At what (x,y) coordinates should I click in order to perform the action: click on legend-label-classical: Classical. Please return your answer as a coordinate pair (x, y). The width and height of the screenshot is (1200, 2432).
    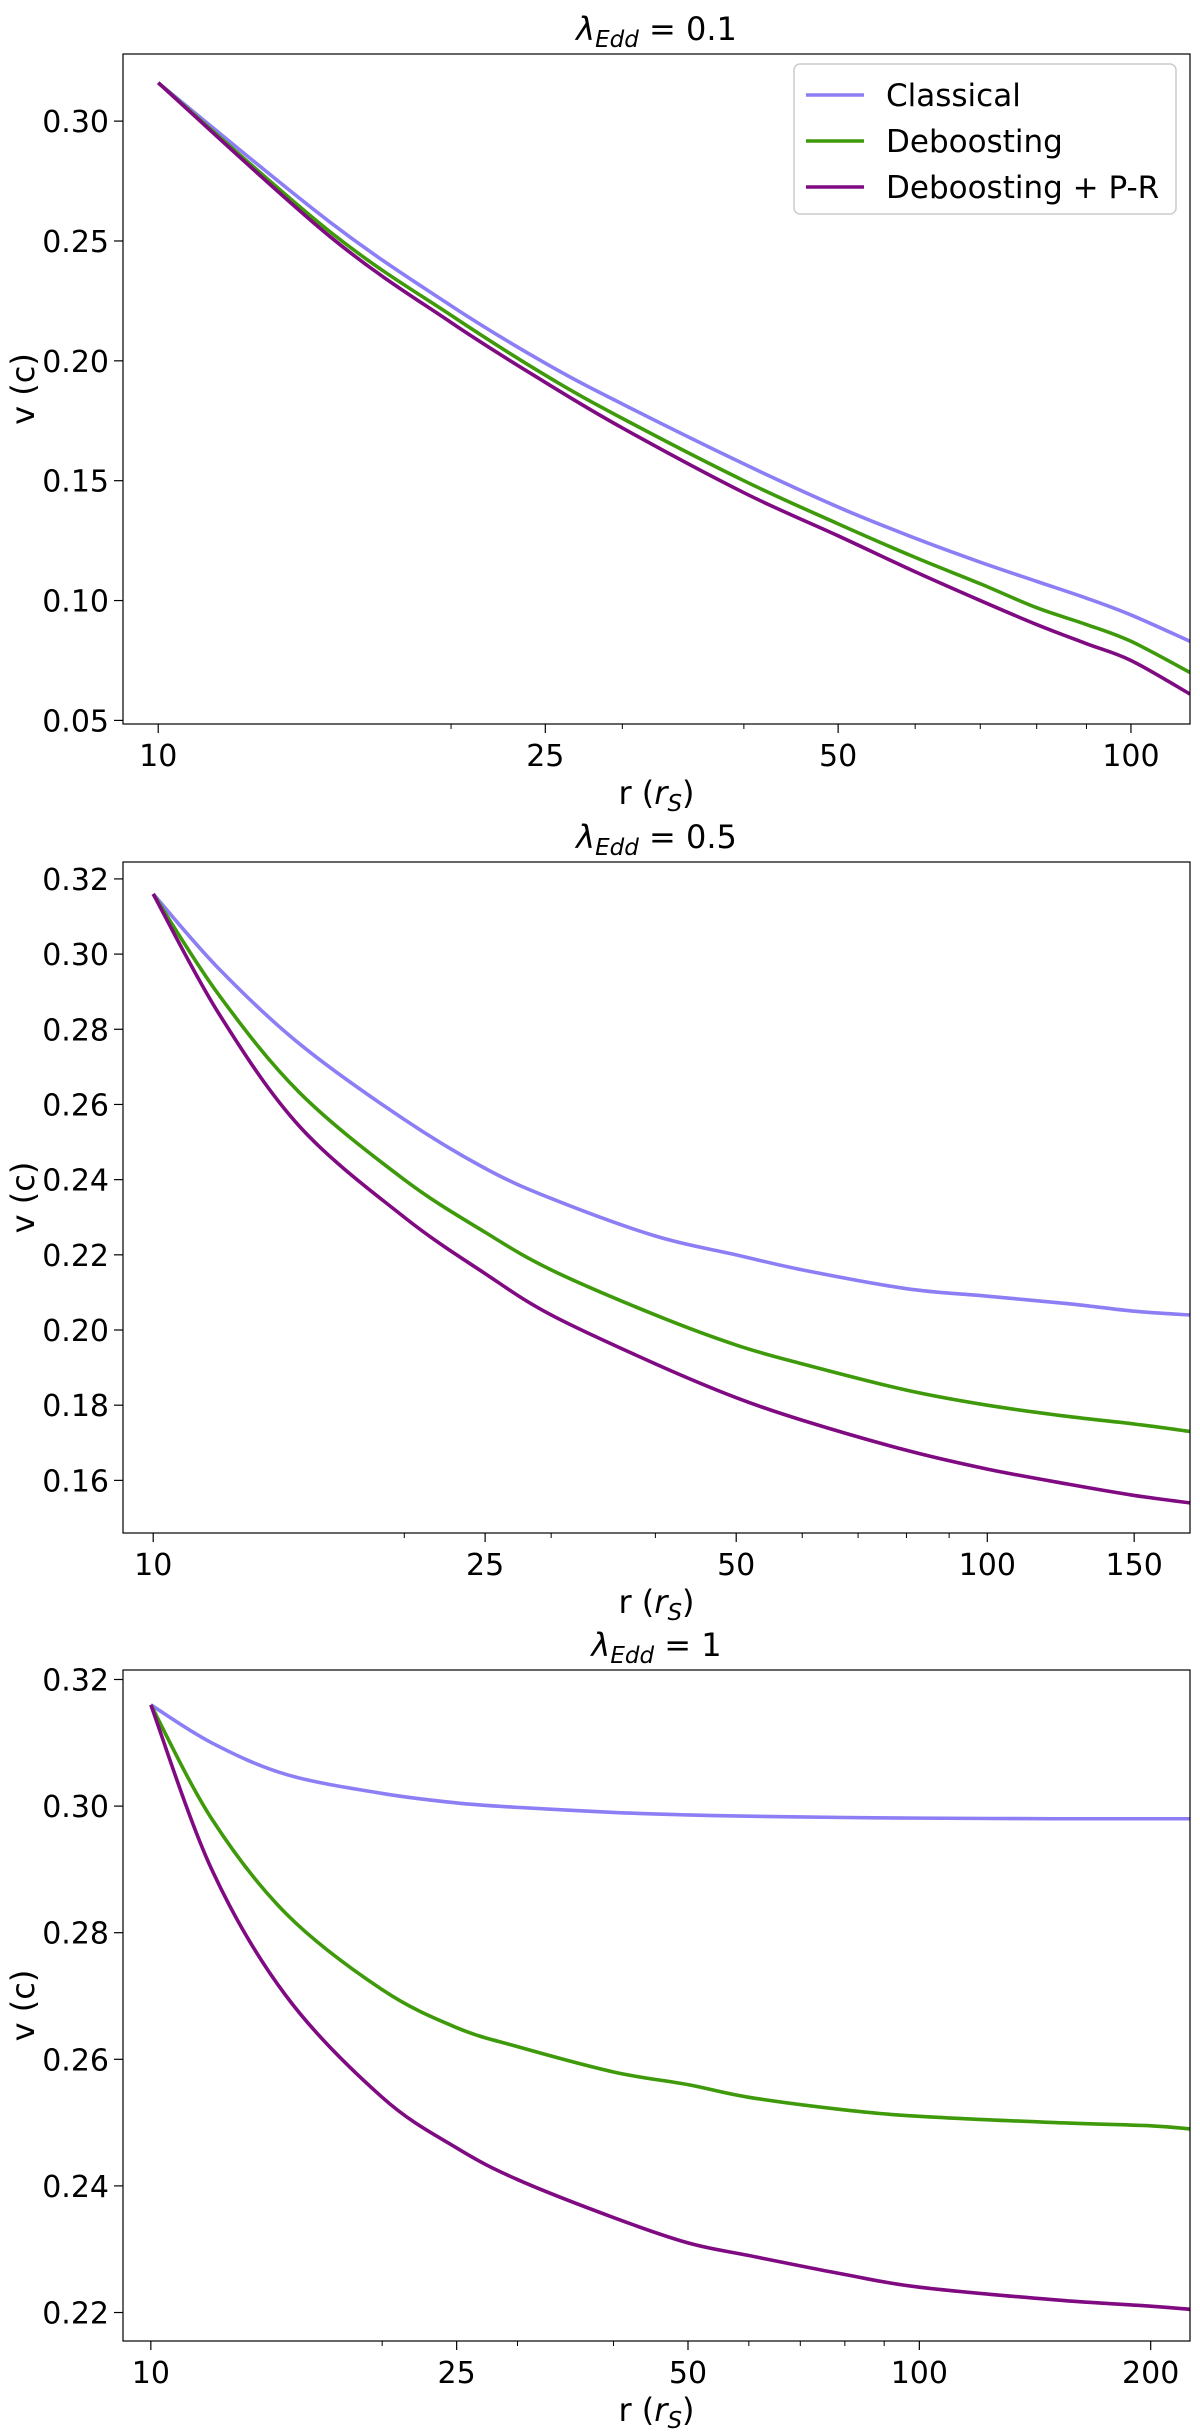
    Looking at the image, I should click on (953, 96).